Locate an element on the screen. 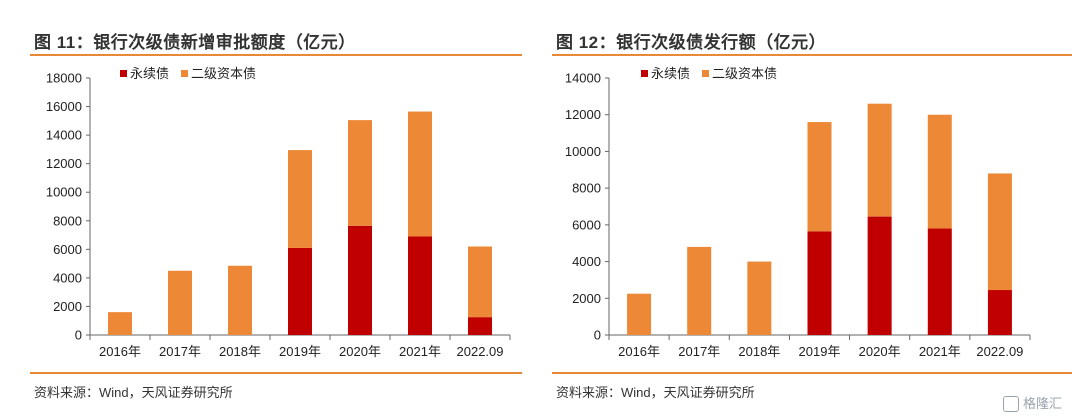 Image resolution: width=1080 pixels, height=420 pixels. watermark-logo: 格隆汇 is located at coordinates (1040, 405).